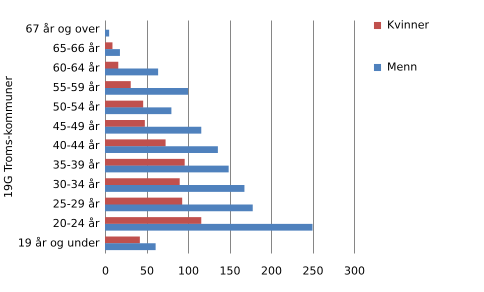 Image resolution: width=484 pixels, height=292 pixels. I want to click on y-tick-label: 25-29 år, so click(76, 203).